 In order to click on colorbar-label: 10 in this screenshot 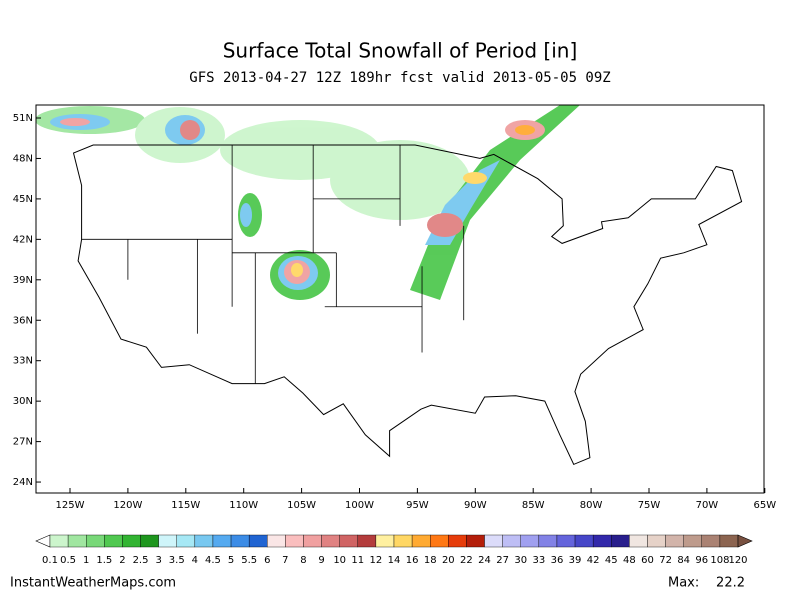, I will do `click(339, 560)`.